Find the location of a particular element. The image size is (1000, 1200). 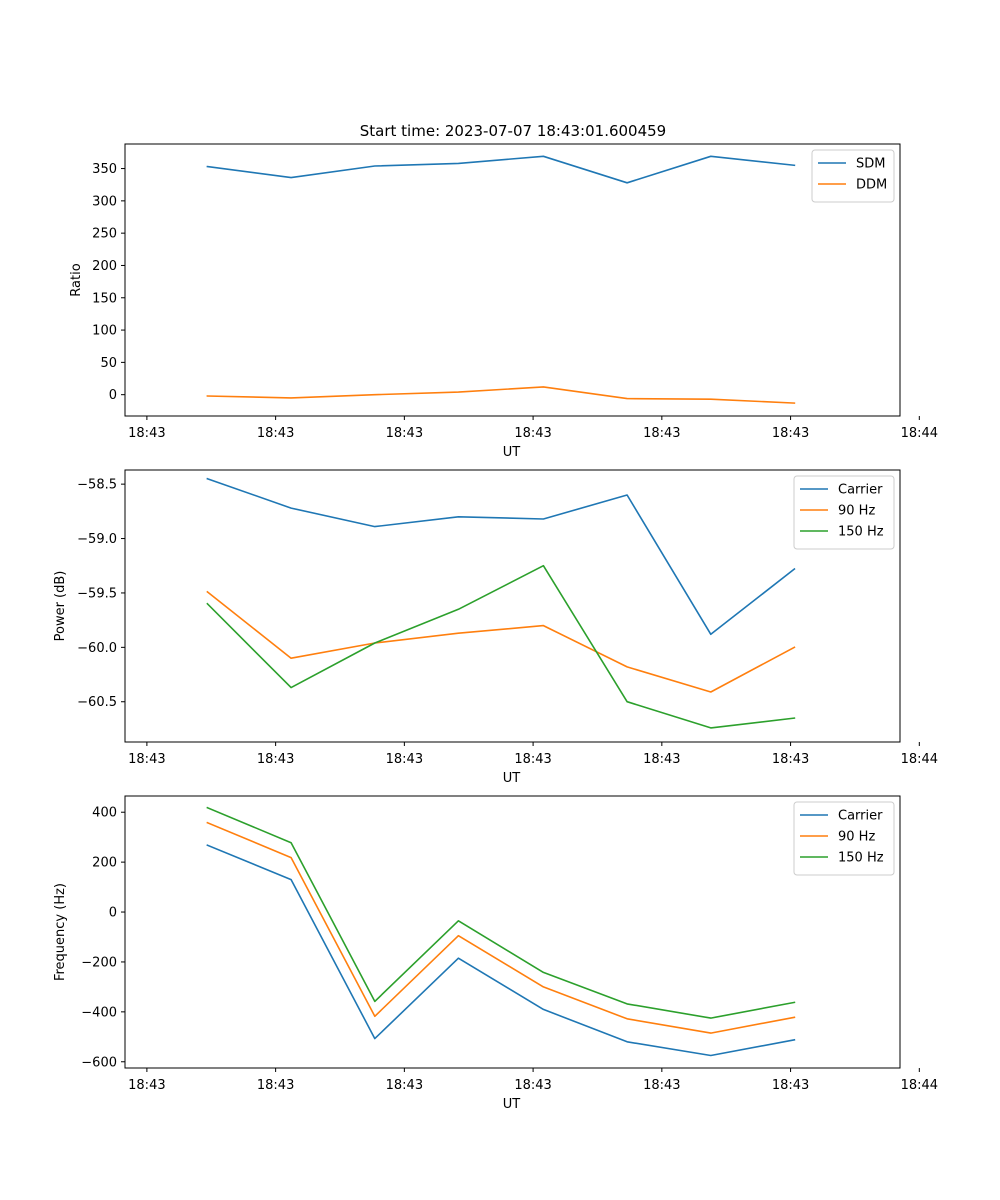

y-tick-label: 50 is located at coordinates (108, 363).